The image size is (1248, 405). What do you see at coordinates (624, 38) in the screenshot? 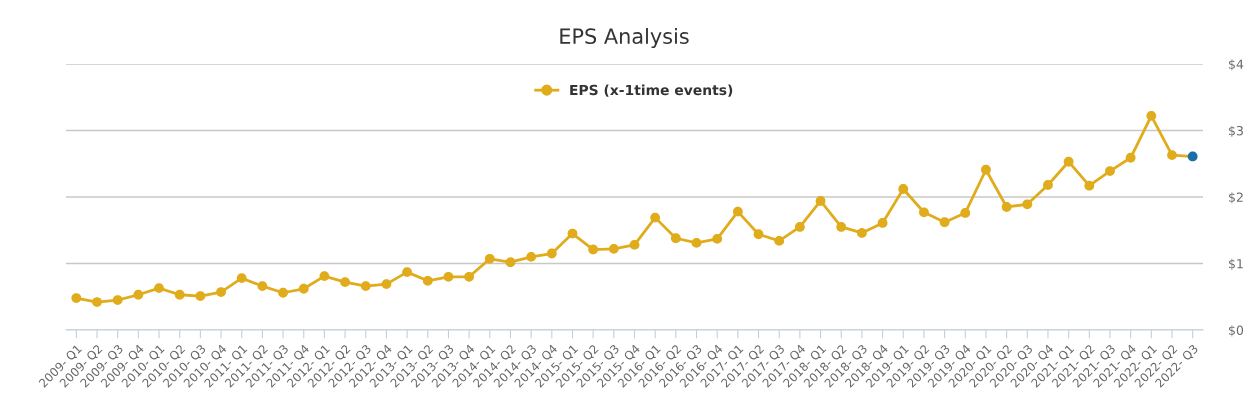
I see `chart-title: EPS Analysis` at bounding box center [624, 38].